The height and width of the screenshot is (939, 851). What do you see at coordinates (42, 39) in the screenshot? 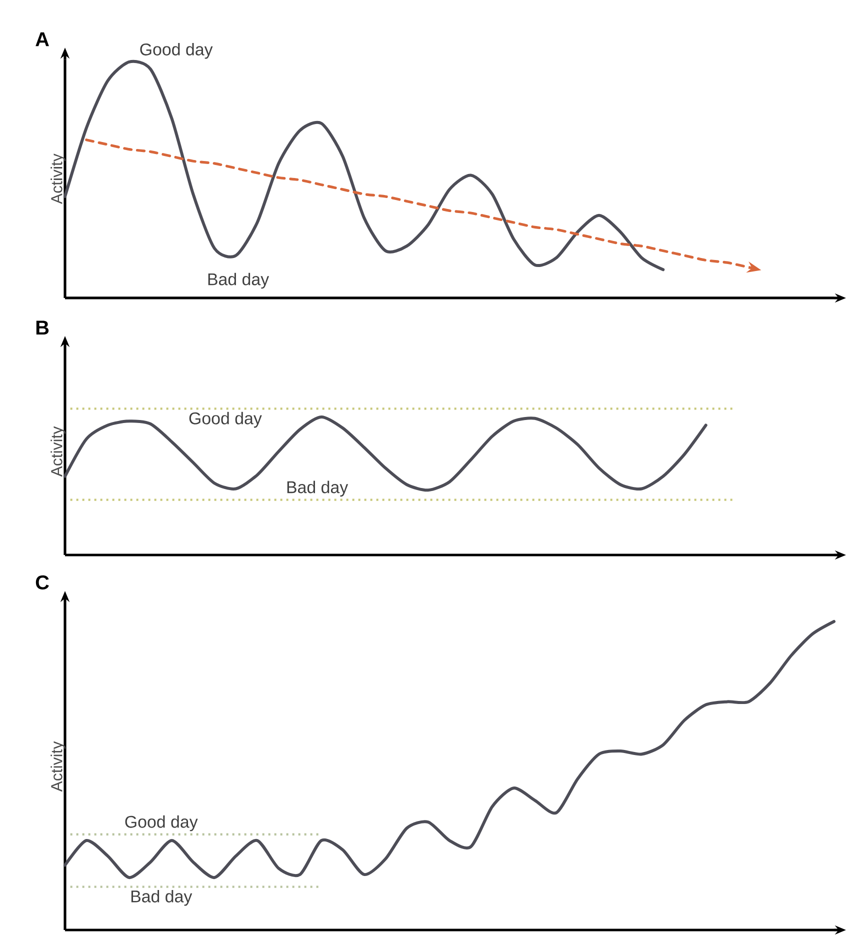
I see `chart-title: A` at bounding box center [42, 39].